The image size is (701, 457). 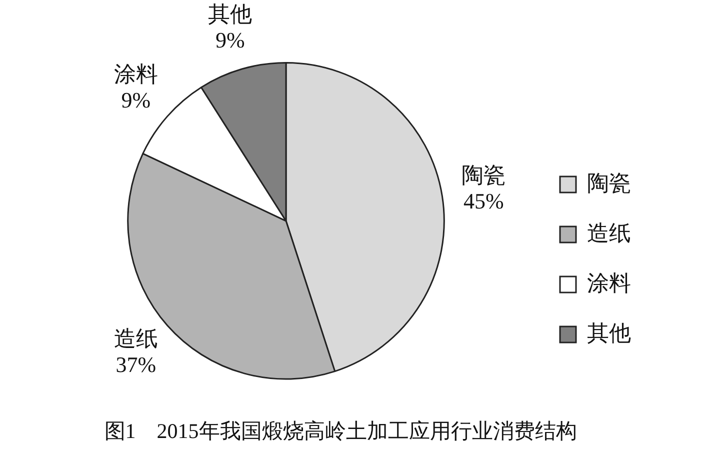 What do you see at coordinates (609, 333) in the screenshot?
I see `legend-label: 其他` at bounding box center [609, 333].